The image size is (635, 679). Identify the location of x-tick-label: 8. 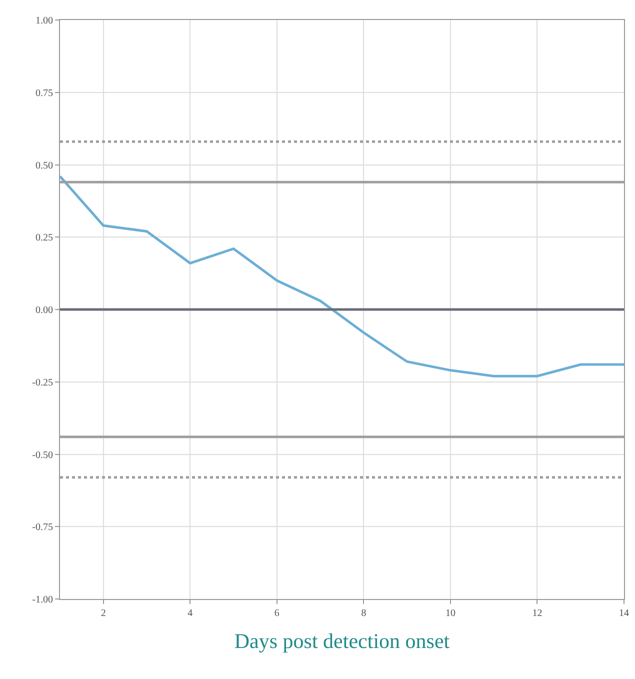
(363, 613).